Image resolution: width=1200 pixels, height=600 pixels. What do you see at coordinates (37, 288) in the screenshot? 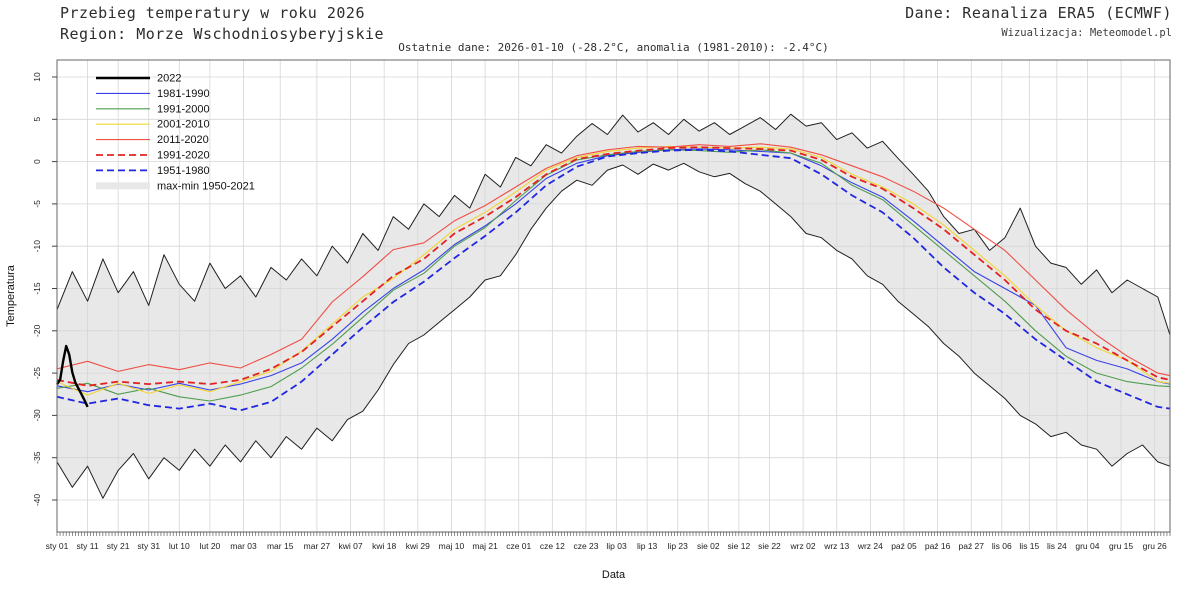
I see `y-tick-label: -15` at bounding box center [37, 288].